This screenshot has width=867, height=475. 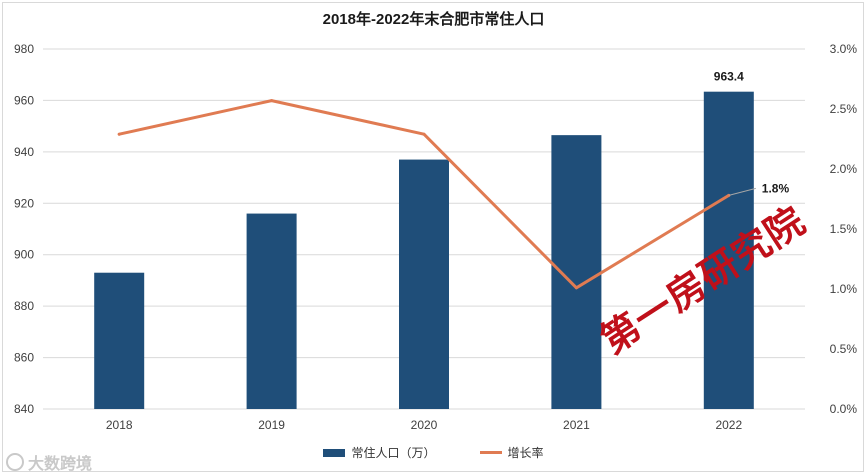 What do you see at coordinates (24, 409) in the screenshot?
I see `y-left-tick-label: 840` at bounding box center [24, 409].